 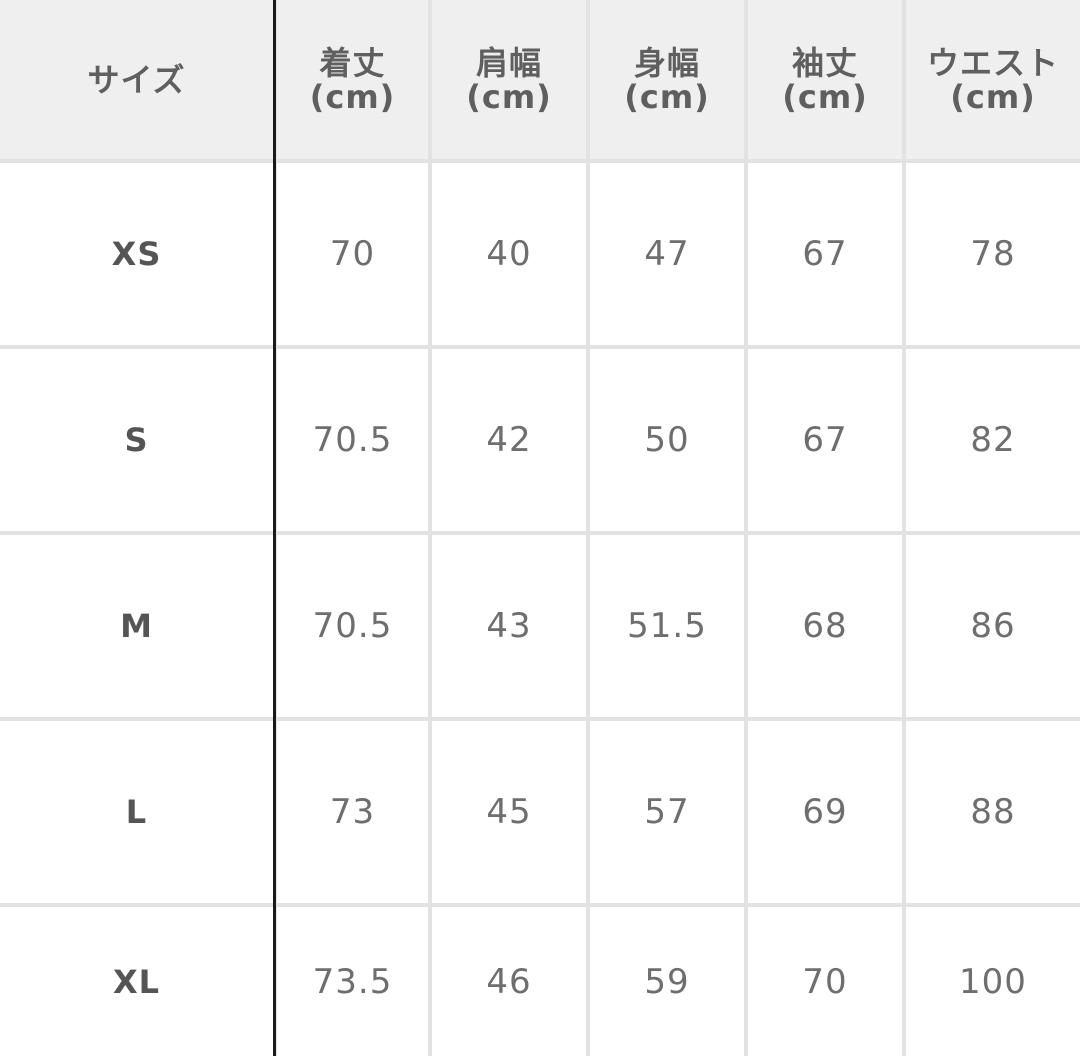 I want to click on column-divider, so click(x=274, y=528).